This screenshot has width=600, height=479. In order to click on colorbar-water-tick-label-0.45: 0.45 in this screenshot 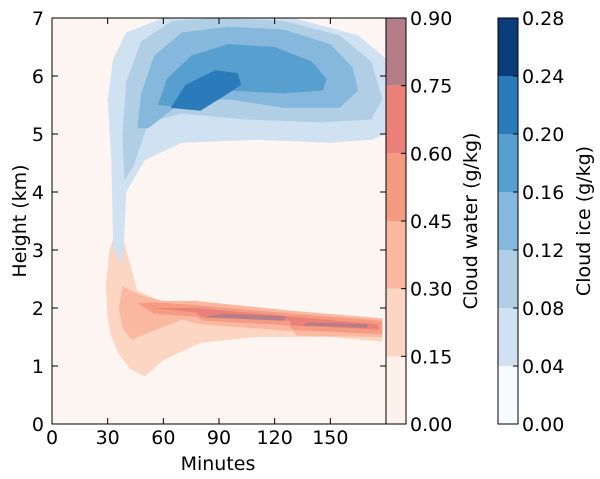, I will do `click(431, 222)`.